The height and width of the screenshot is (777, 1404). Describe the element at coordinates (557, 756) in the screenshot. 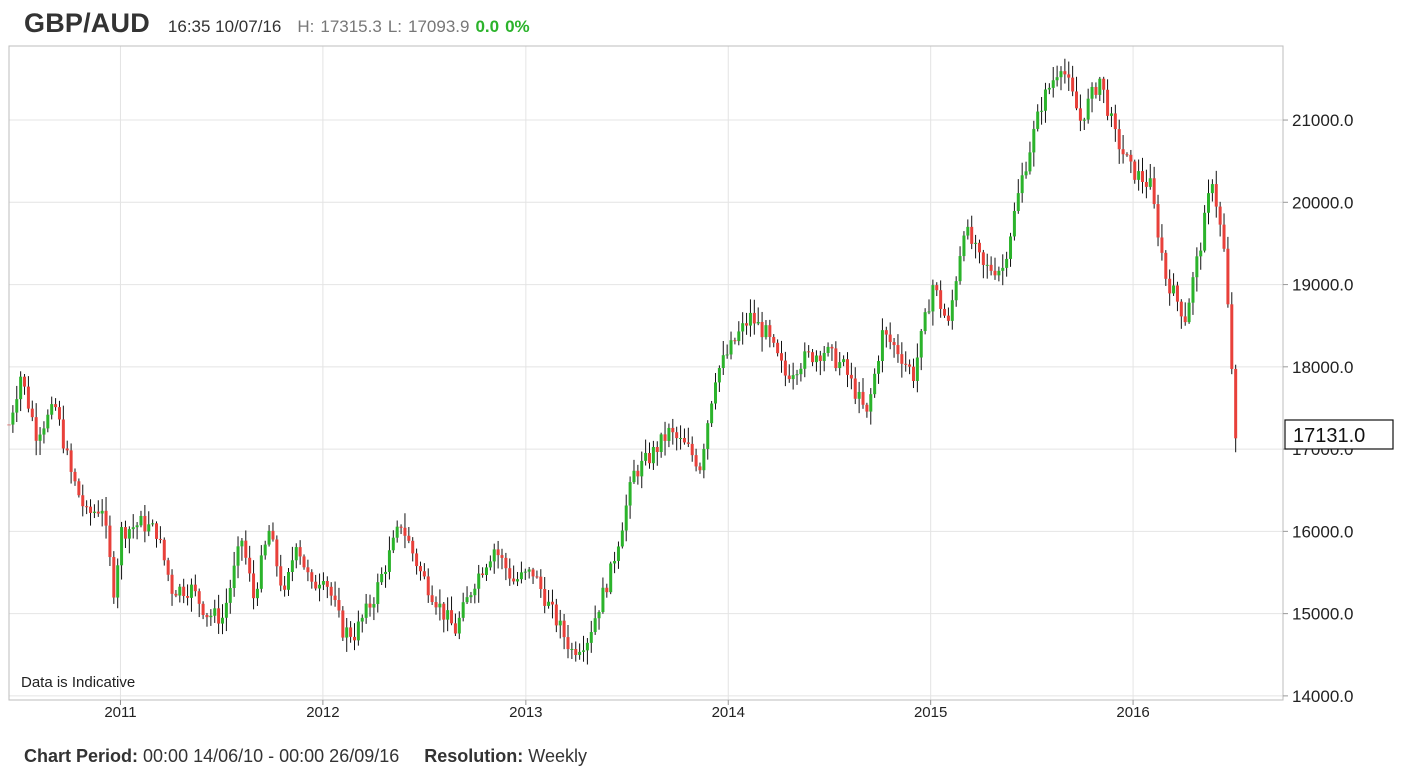

I see `resolution-value: Weekly` at that location.